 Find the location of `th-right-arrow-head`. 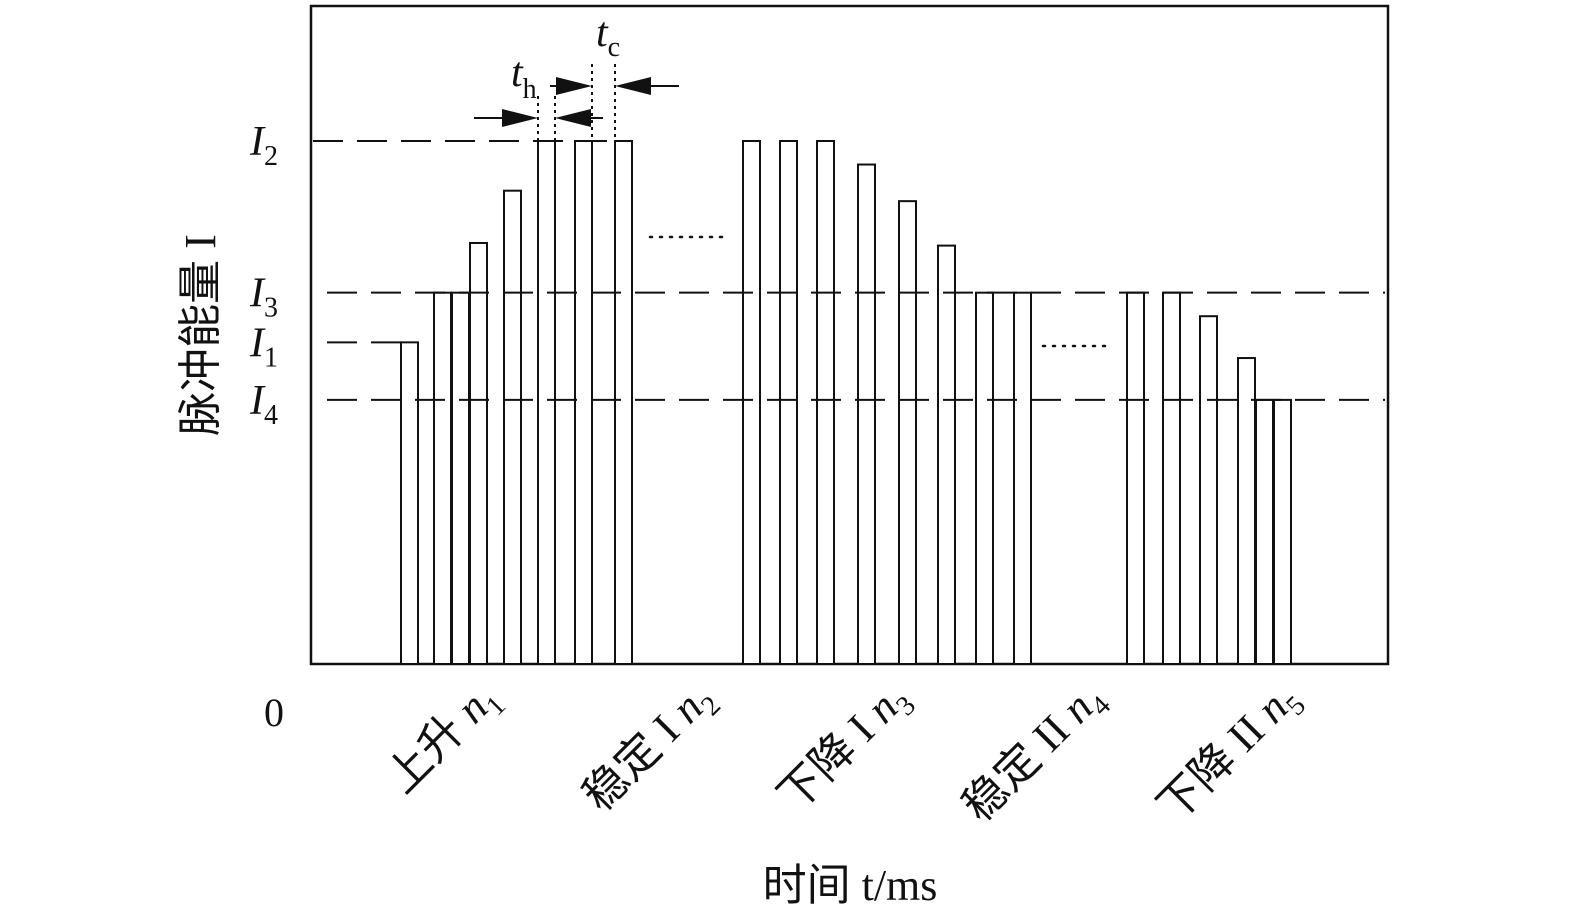

th-right-arrow-head is located at coordinates (573, 118).